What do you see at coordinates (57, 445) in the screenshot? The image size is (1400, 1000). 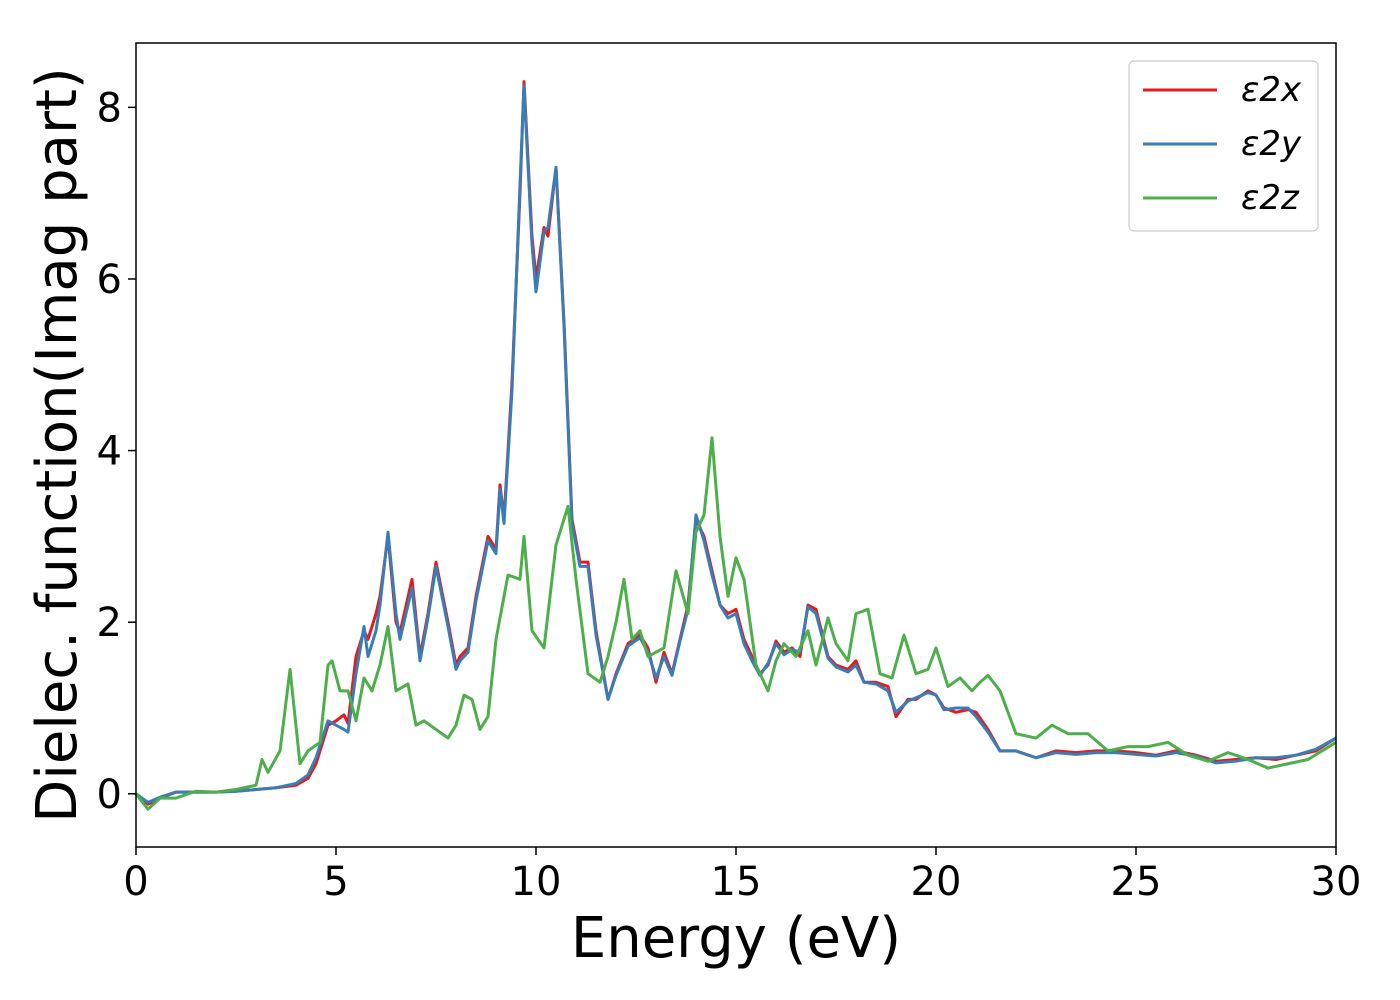 I see `y-axis-label: Dielec. function(Imag part)` at bounding box center [57, 445].